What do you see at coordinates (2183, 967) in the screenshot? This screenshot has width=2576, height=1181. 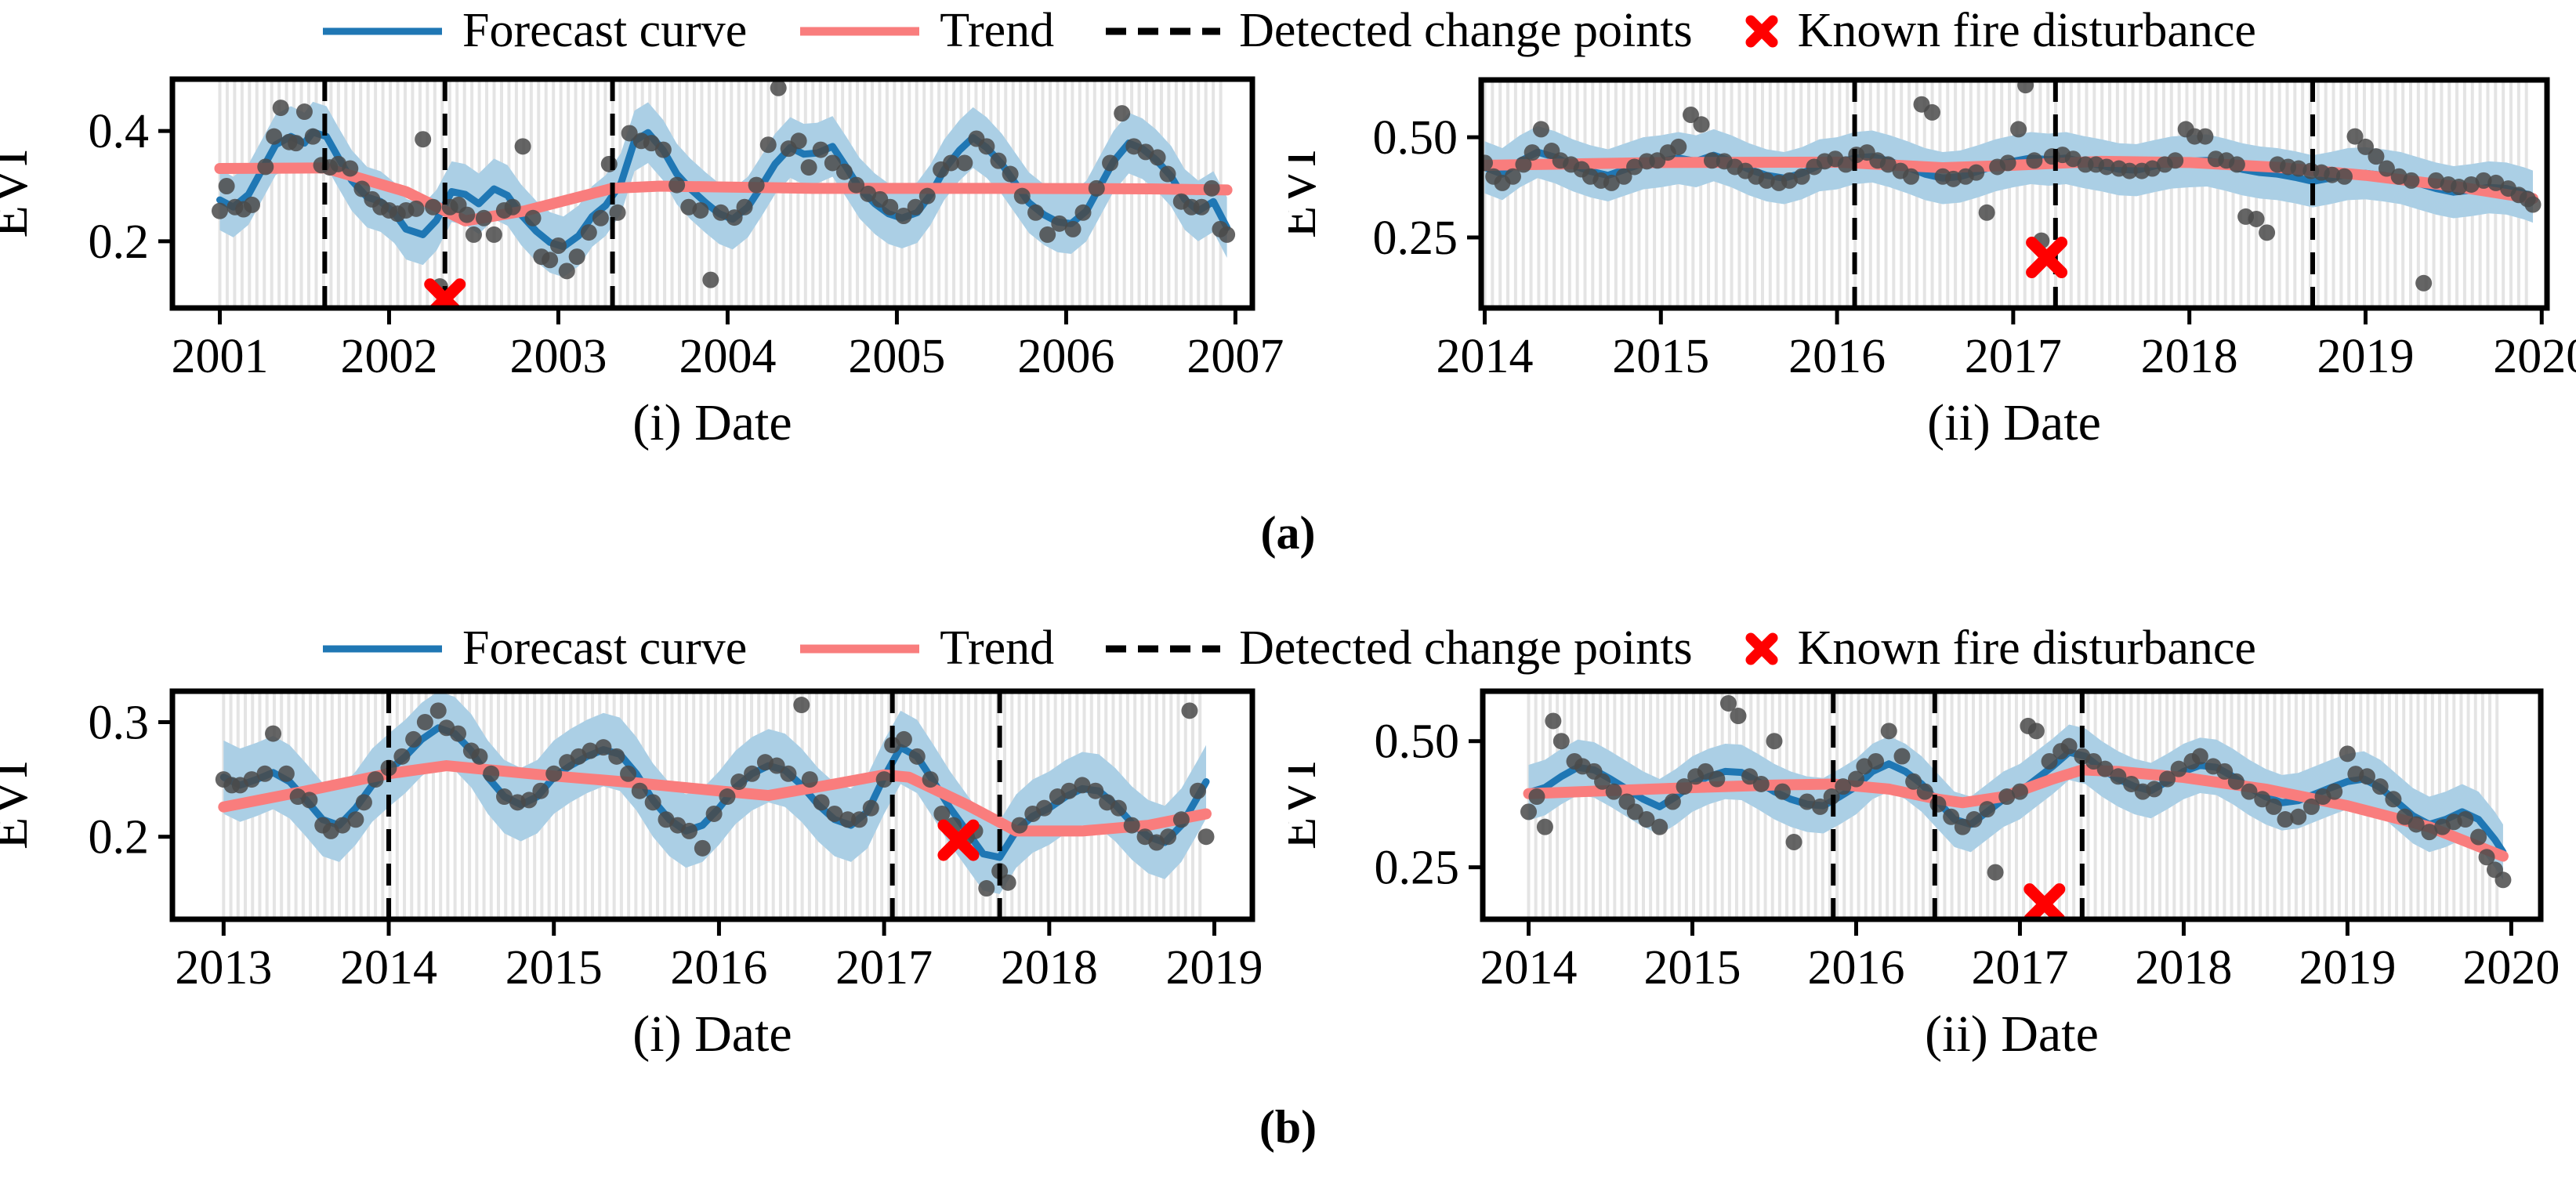 I see `x-tick-label: 2018` at bounding box center [2183, 967].